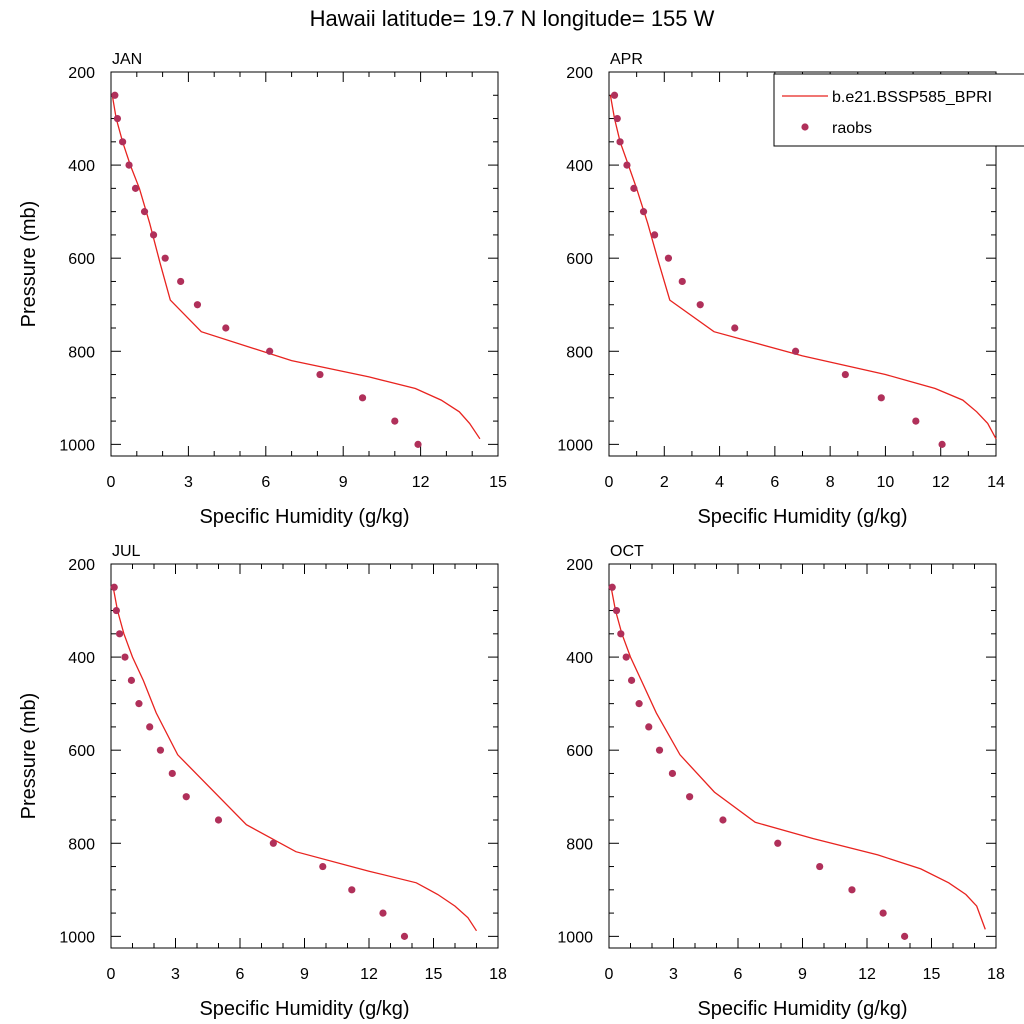 This screenshot has width=1024, height=1024. Describe the element at coordinates (996, 974) in the screenshot. I see `x-tick-label: 18` at that location.